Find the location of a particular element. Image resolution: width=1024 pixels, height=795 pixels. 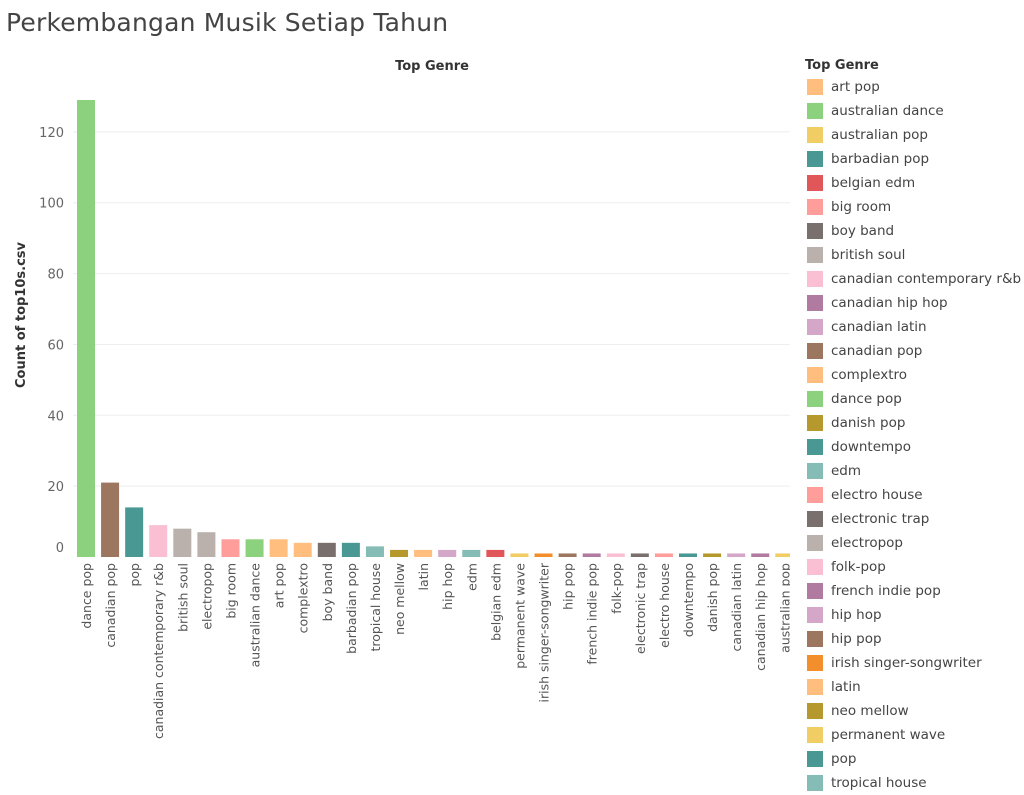

legend-item: french indie pop is located at coordinates (914, 591).